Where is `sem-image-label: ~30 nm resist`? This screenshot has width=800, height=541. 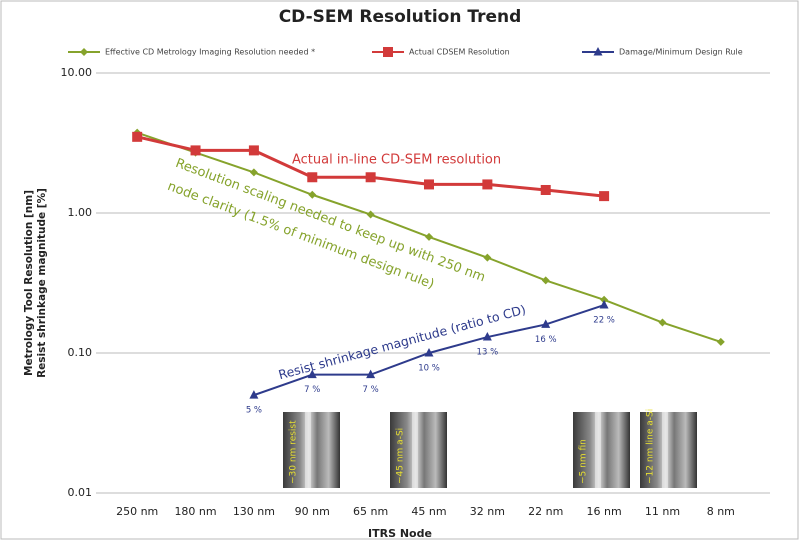
sem-image-label: ~30 nm resist is located at coordinates (294, 452).